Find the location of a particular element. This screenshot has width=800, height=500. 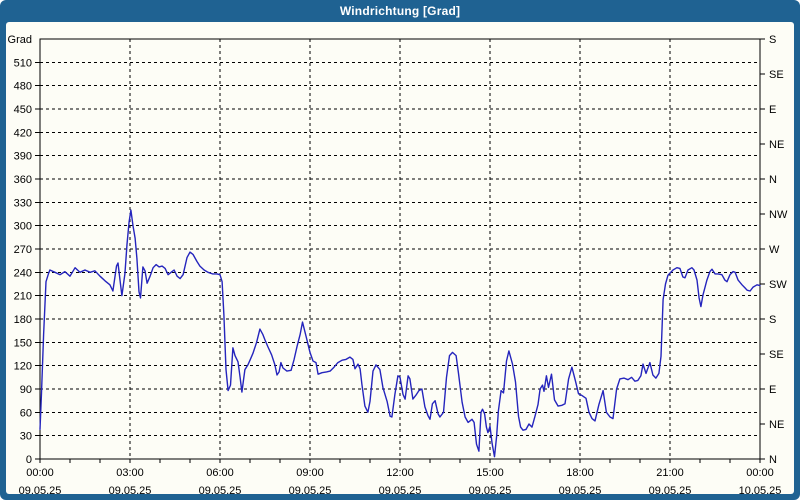

y-axis-tick-label: 300 is located at coordinates (23, 227).